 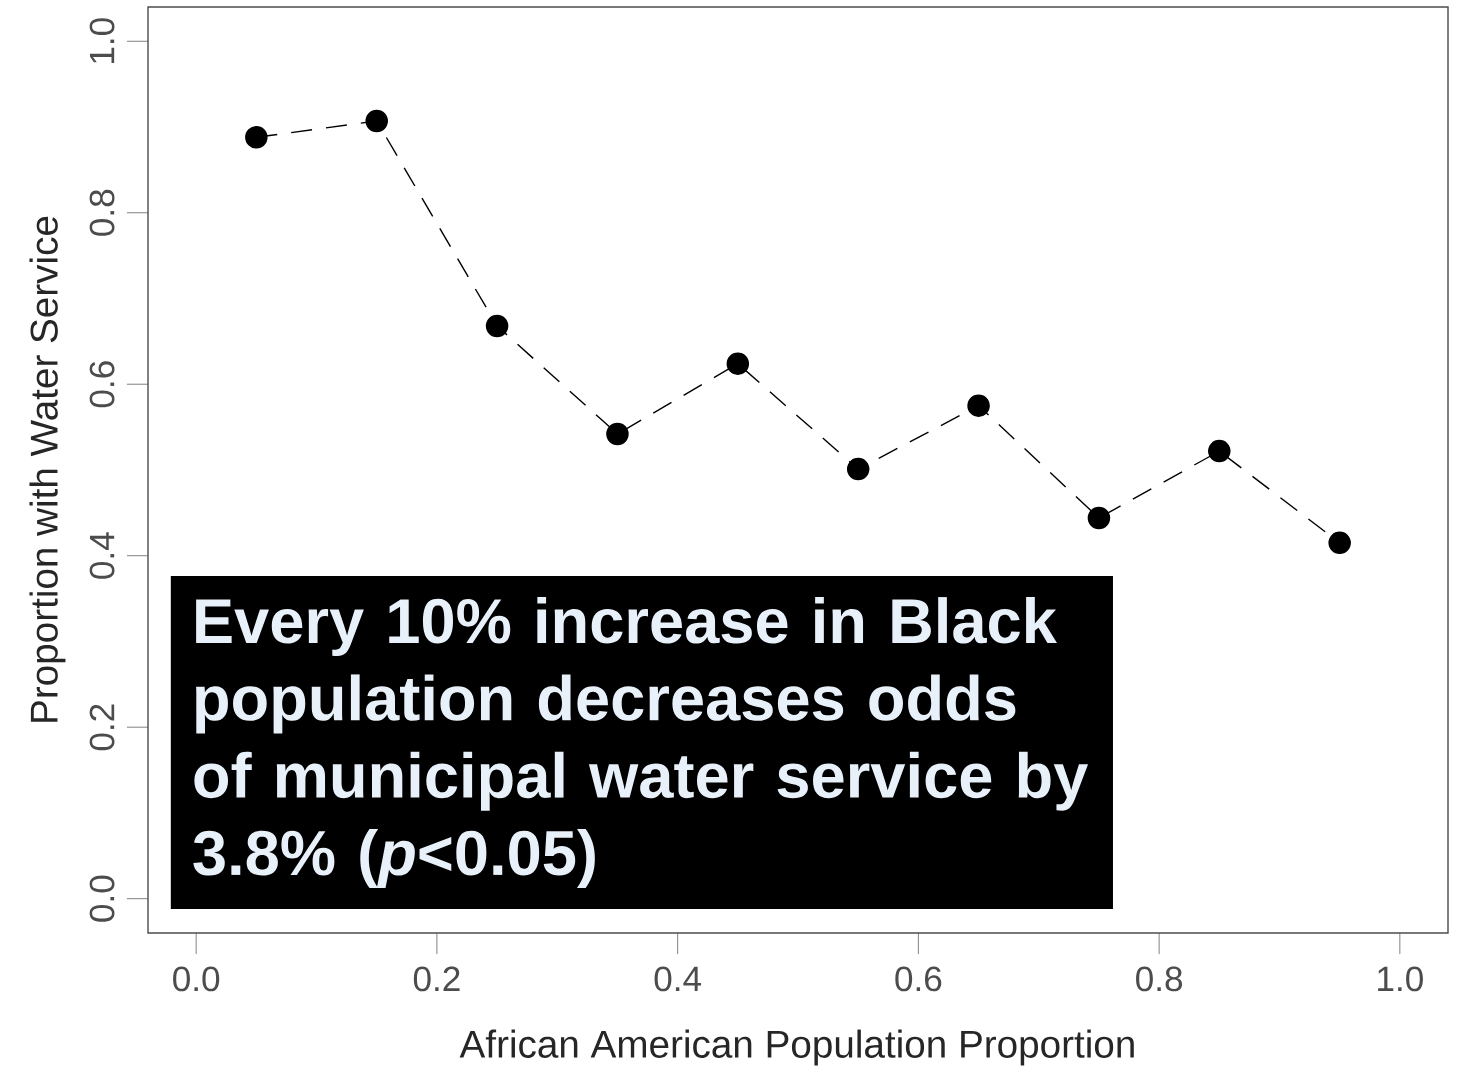 I want to click on x-tick-label: 0.4, so click(x=678, y=979).